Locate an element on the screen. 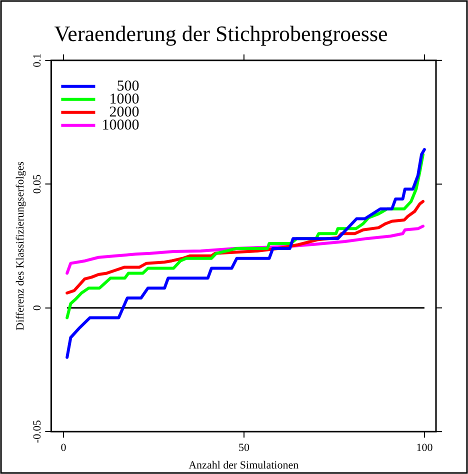 The width and height of the screenshot is (468, 474). x-tick-label: 50 is located at coordinates (244, 448).